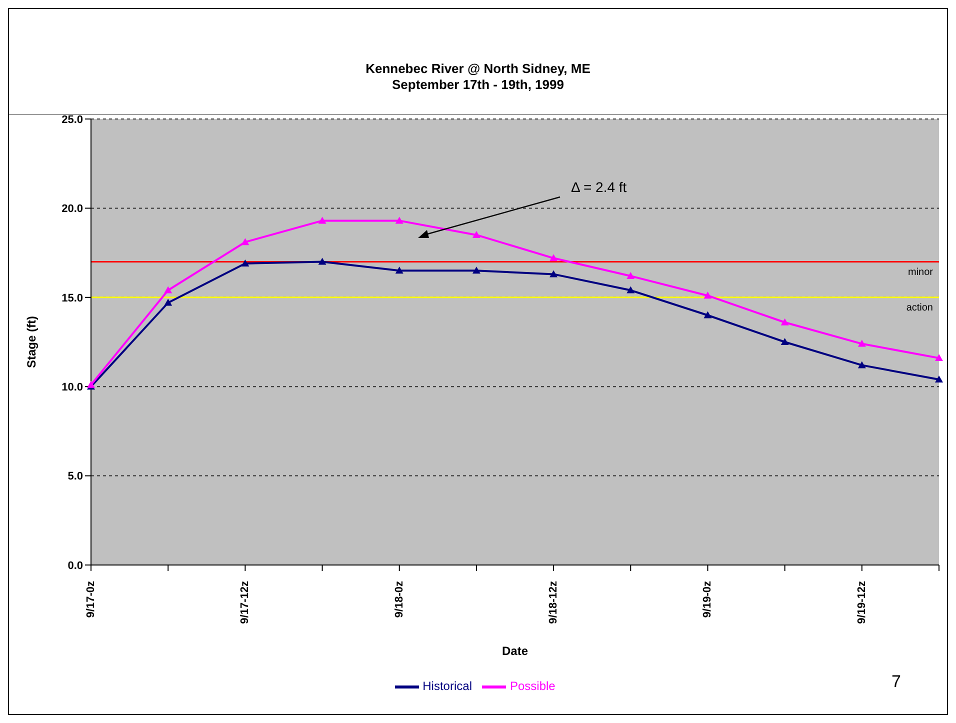 The image size is (956, 723). Describe the element at coordinates (533, 686) in the screenshot. I see `legend-label: Possible` at that location.